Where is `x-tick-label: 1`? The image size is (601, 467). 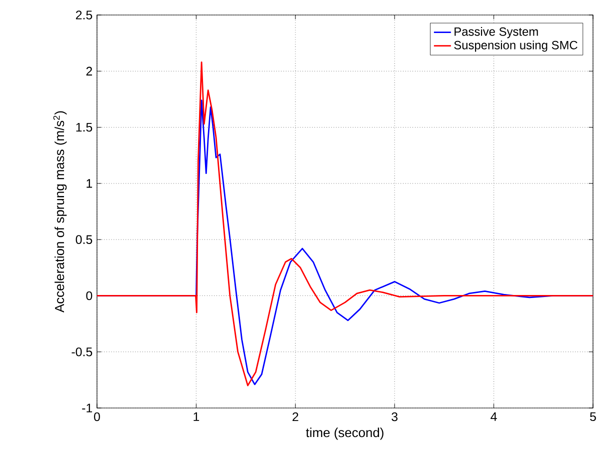
x-tick-label: 1 is located at coordinates (197, 416).